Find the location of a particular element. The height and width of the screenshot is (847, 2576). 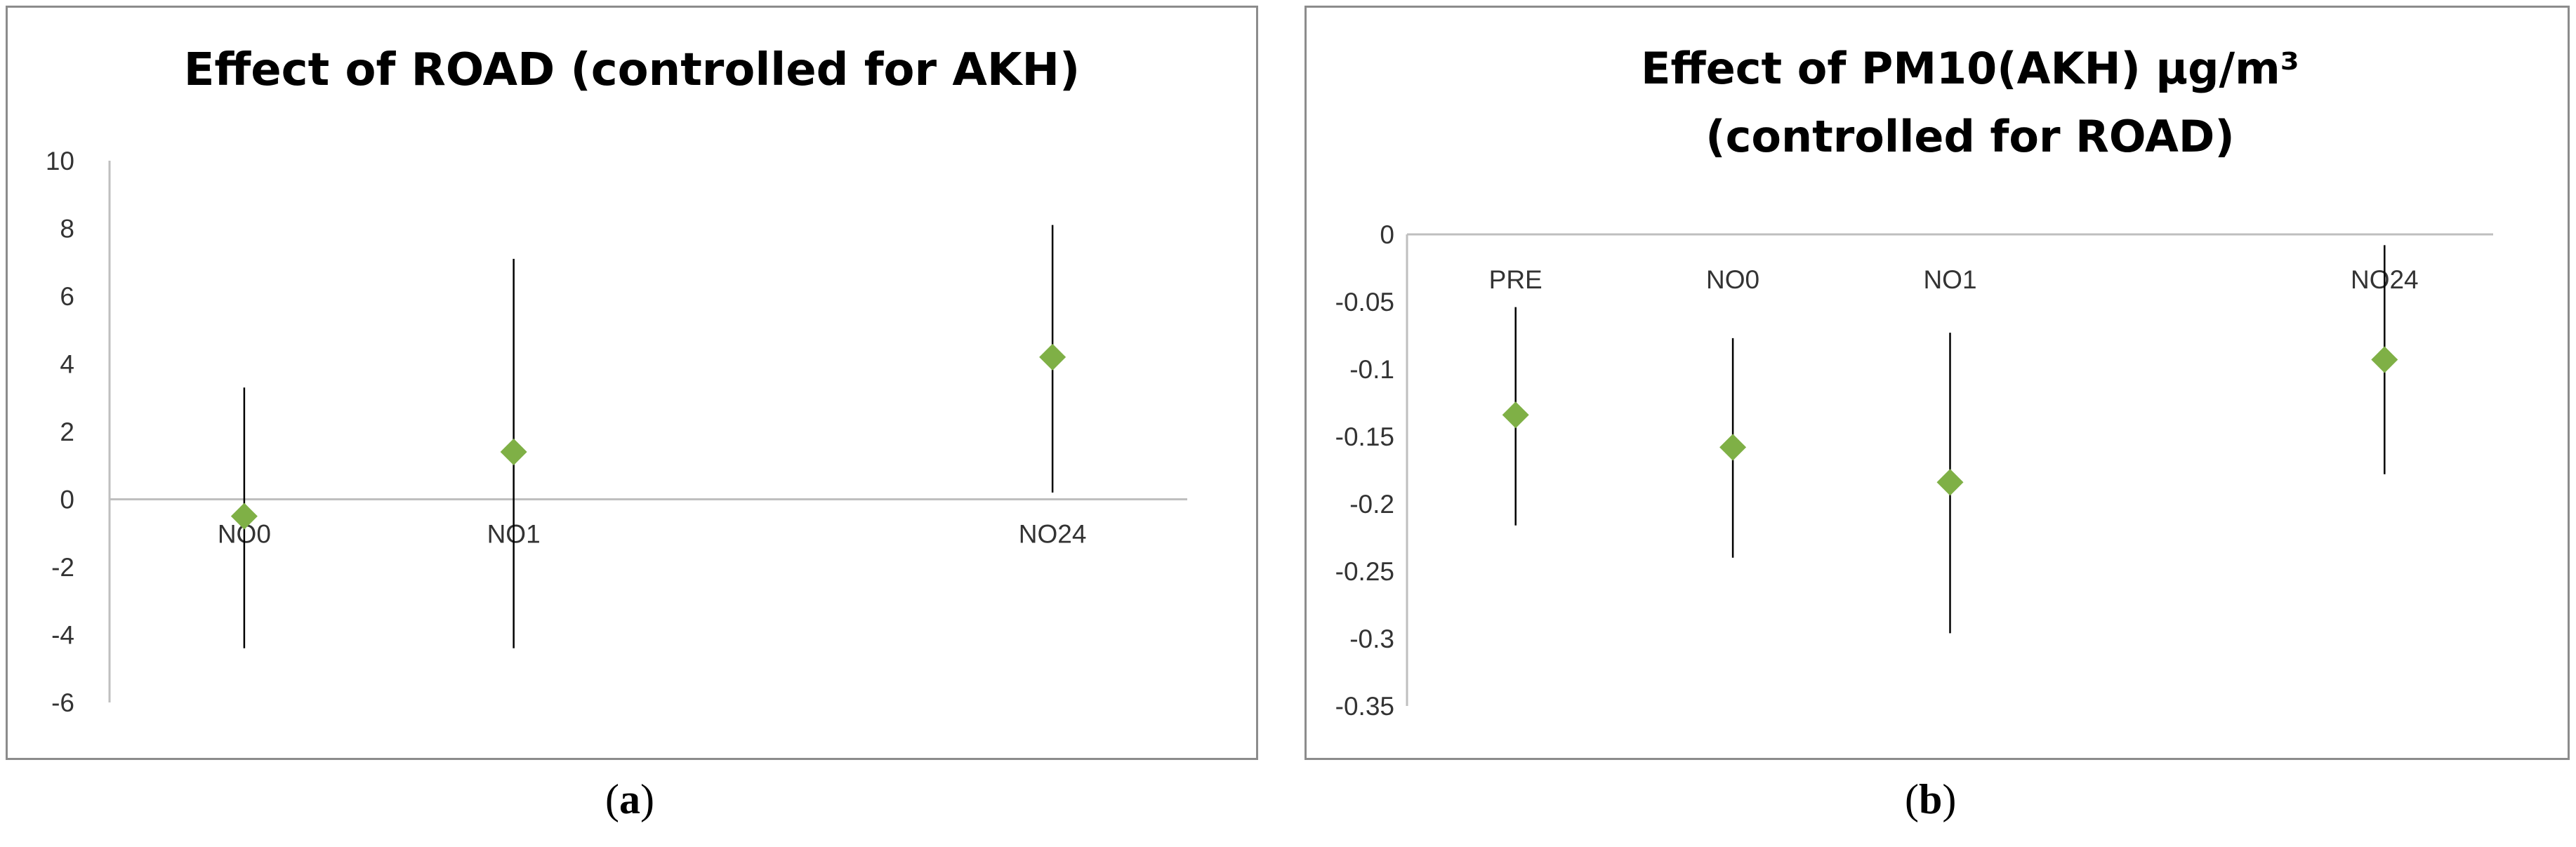

chart-b-title-line: (controlled for ROAD) is located at coordinates (1969, 136).